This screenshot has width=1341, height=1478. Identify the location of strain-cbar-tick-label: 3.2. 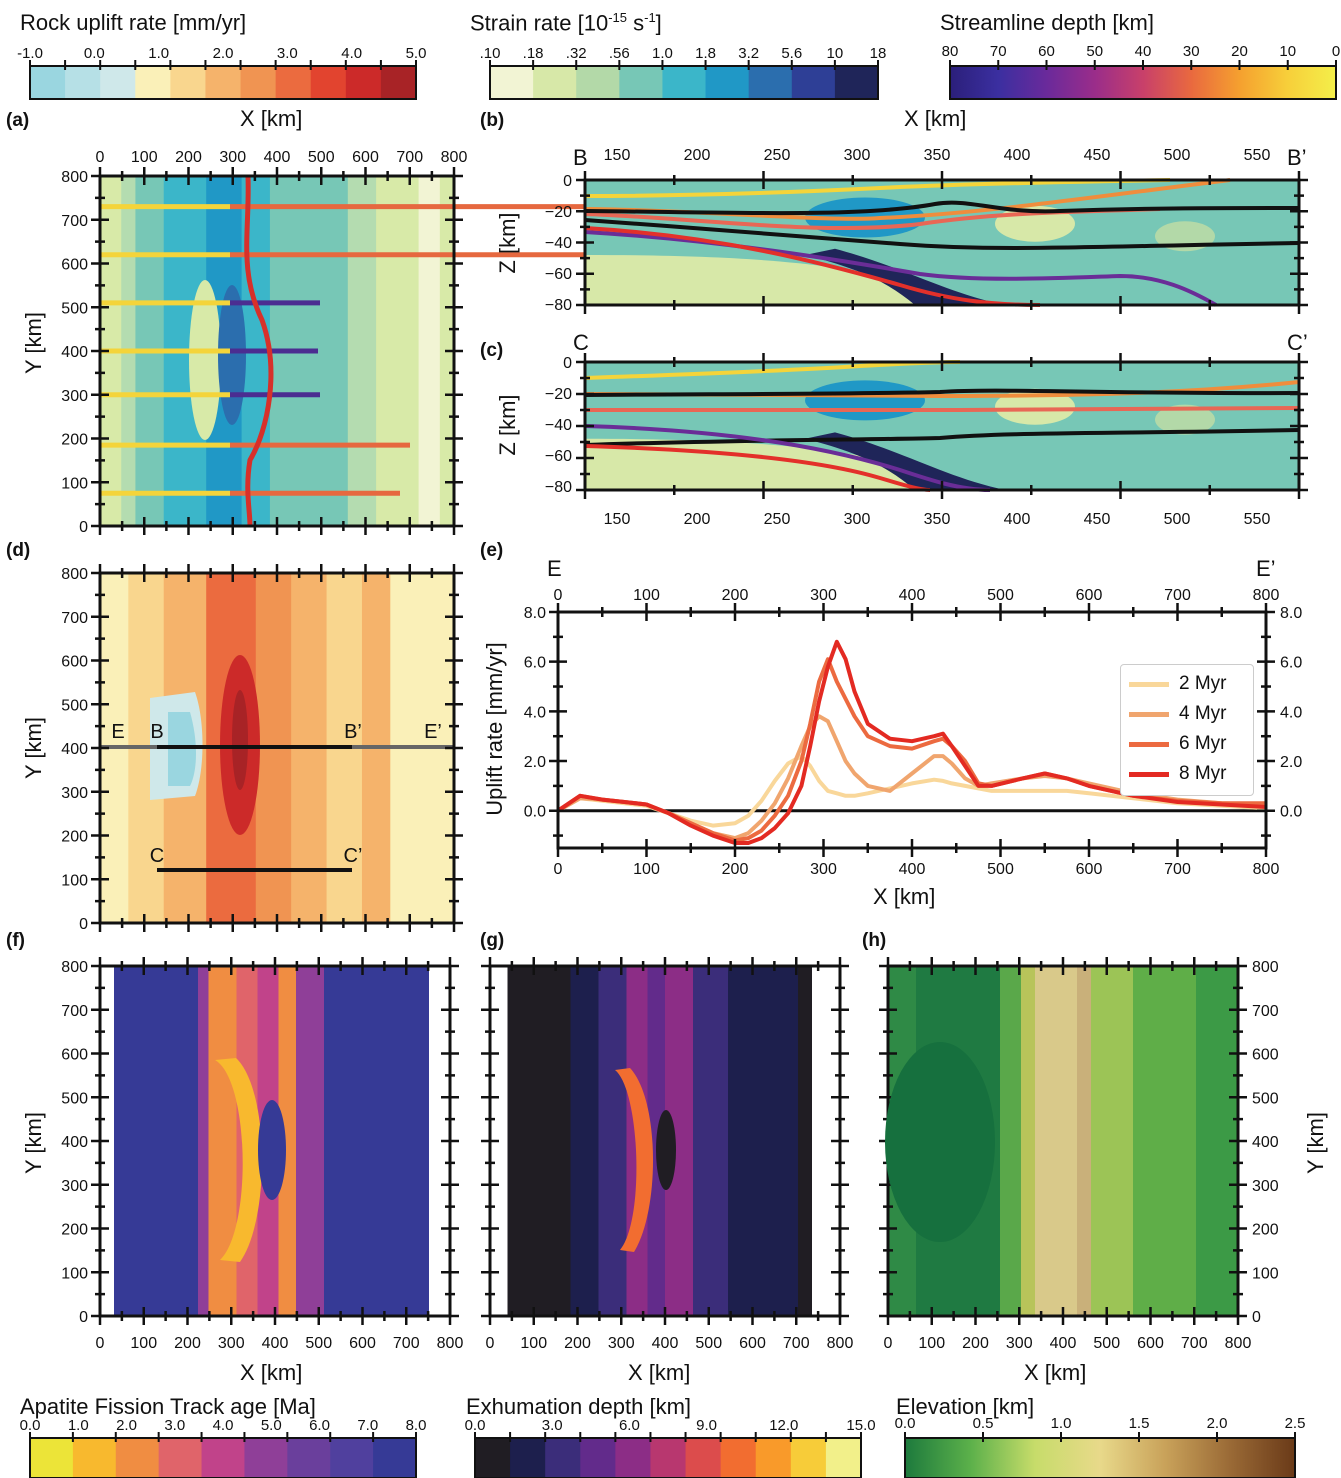
(748, 53).